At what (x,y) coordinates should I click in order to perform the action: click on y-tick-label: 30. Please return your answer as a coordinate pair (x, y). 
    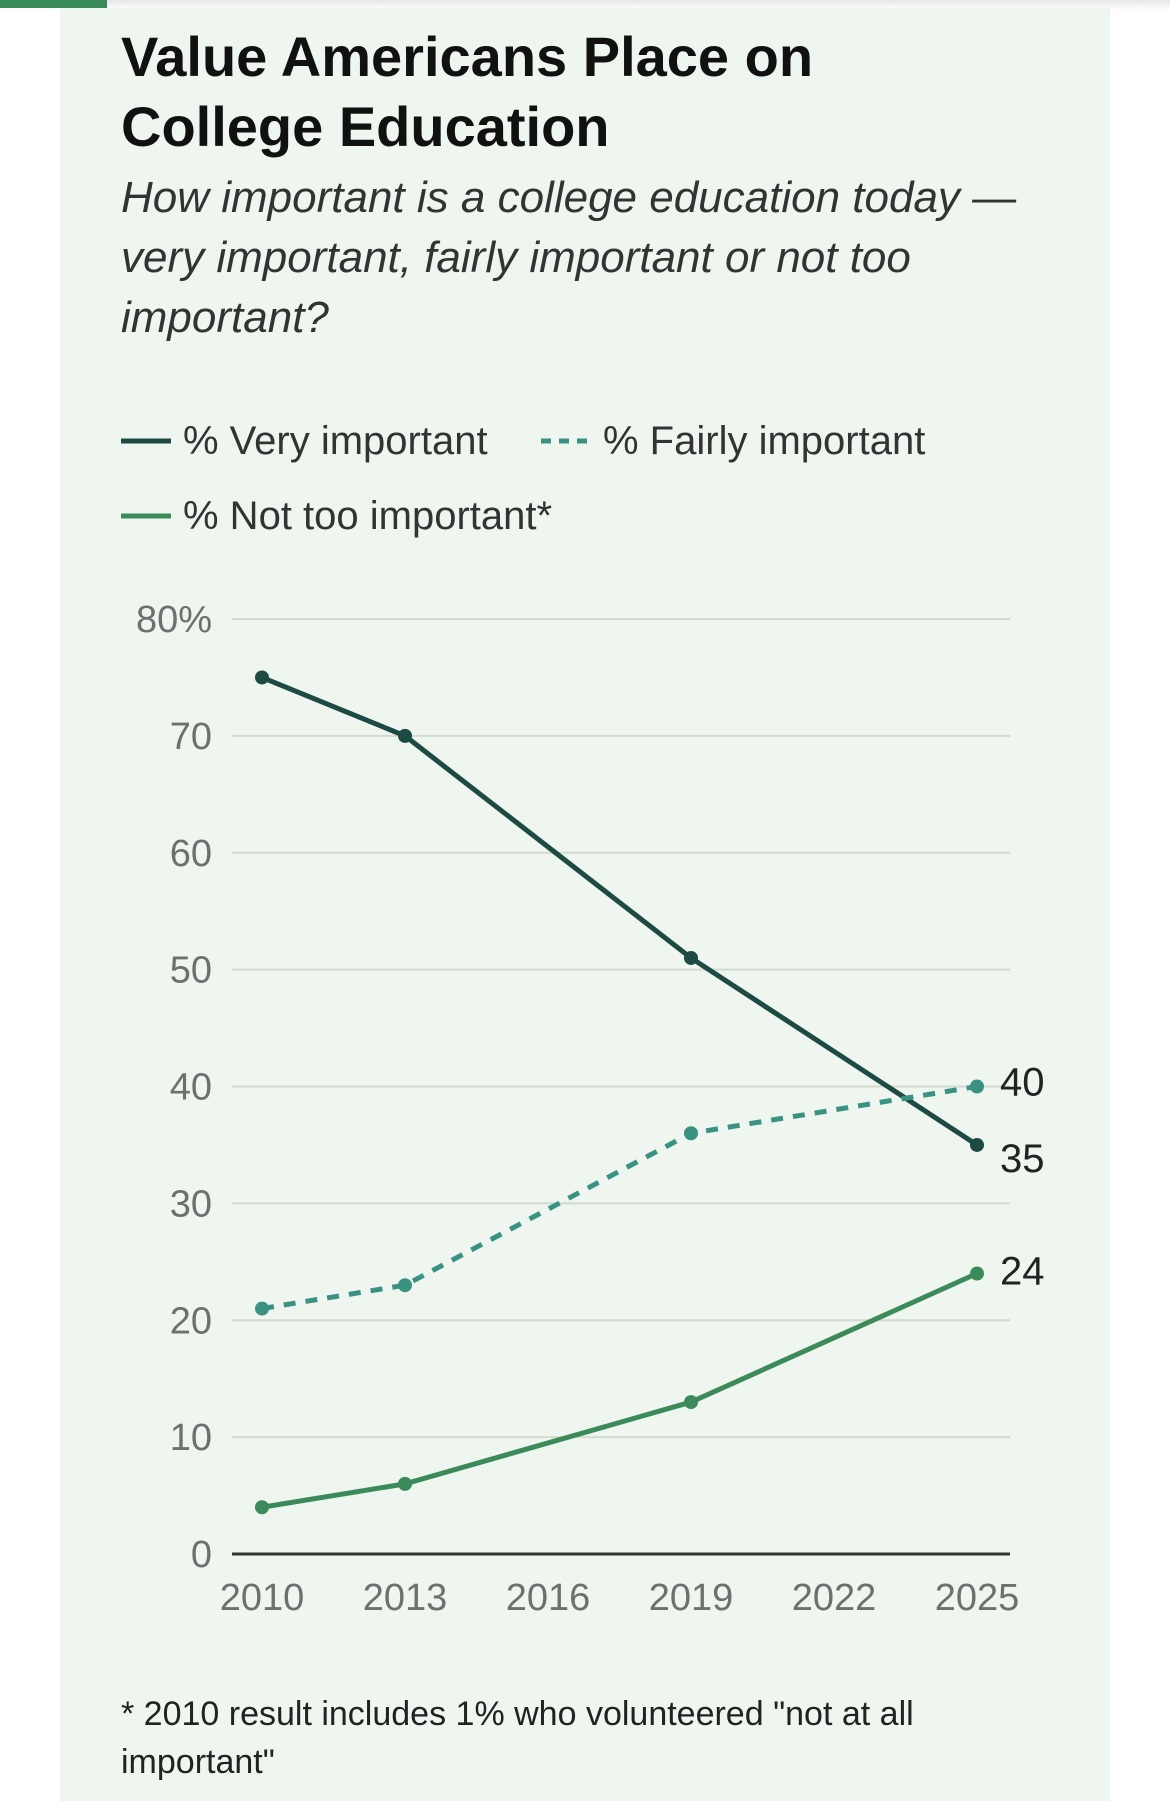
    Looking at the image, I should click on (191, 1204).